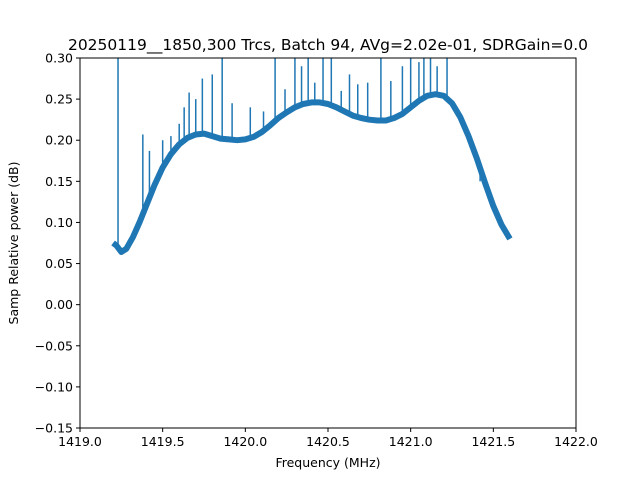 Image resolution: width=640 pixels, height=480 pixels. What do you see at coordinates (54, 345) in the screenshot?
I see `y-tick-label: −0.05` at bounding box center [54, 345].